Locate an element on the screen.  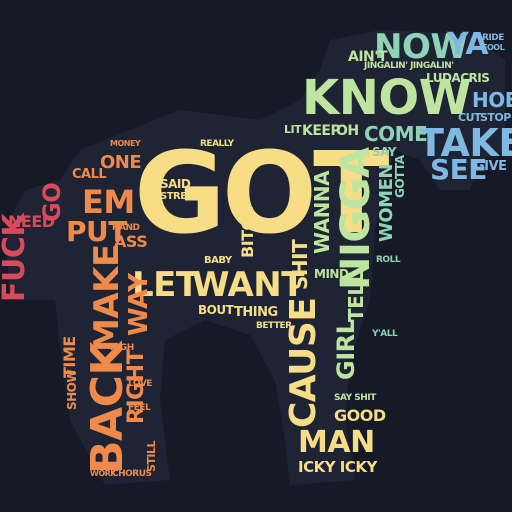
word-cause: CAUSE is located at coordinates (303, 362).